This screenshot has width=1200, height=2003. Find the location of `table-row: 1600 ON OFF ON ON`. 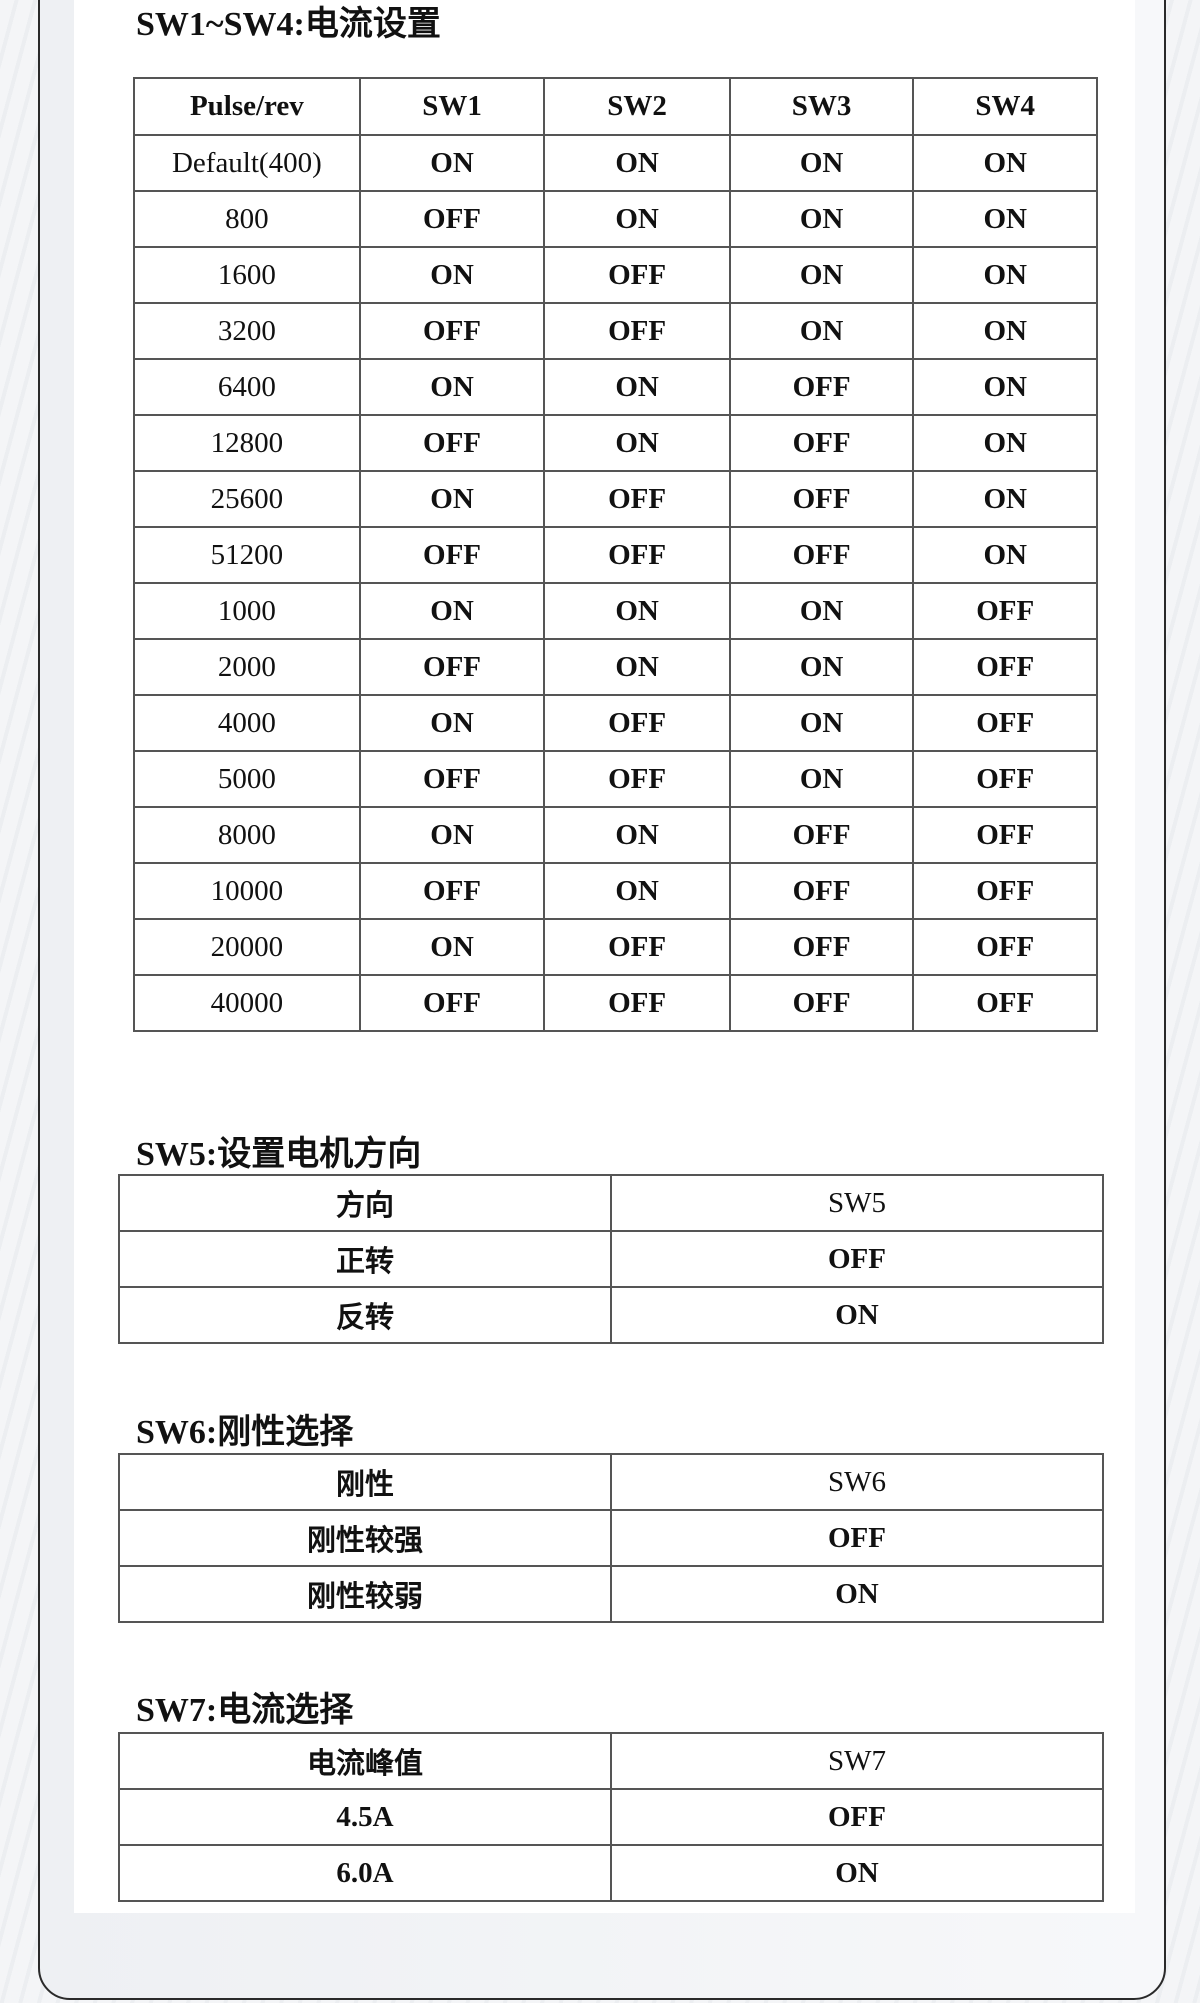

table-row: 1600 ON OFF ON ON is located at coordinates (615, 275).